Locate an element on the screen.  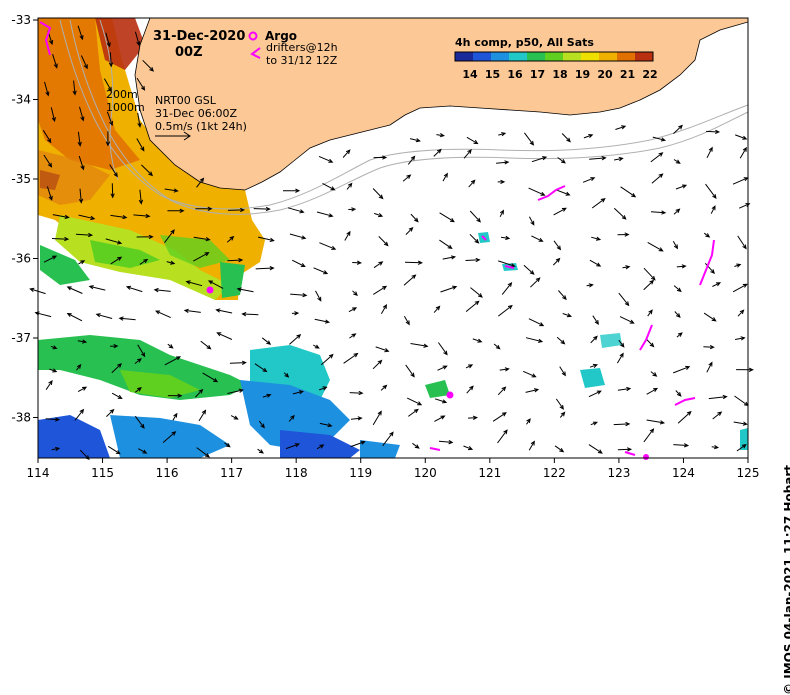
velocity-scale-label: 0.5m/s (1kt 24h) is located at coordinates (201, 126).